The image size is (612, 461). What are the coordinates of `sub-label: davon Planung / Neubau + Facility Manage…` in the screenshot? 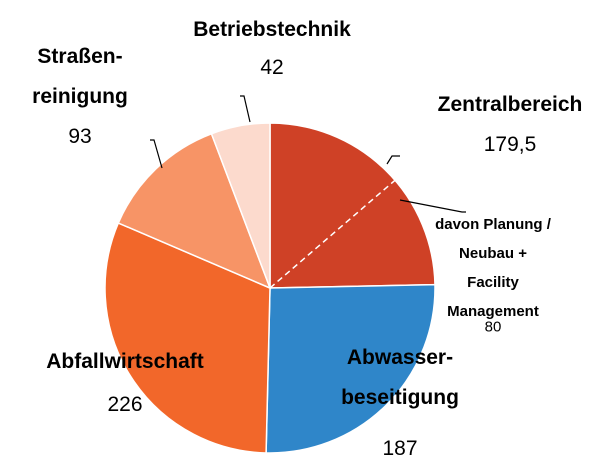 It's located at (493, 268).